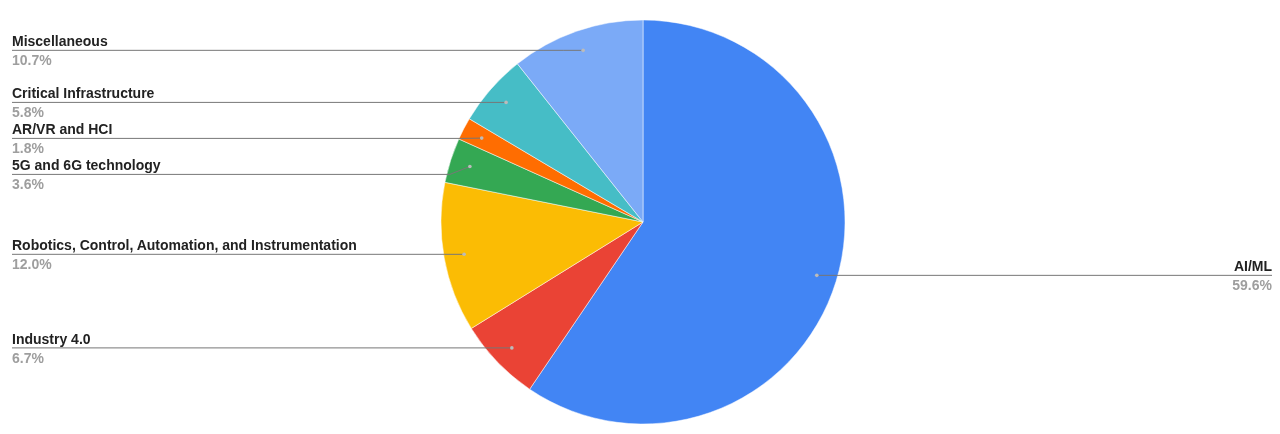 The height and width of the screenshot is (434, 1280). Describe the element at coordinates (1253, 266) in the screenshot. I see `slice-label: AI/ML` at that location.